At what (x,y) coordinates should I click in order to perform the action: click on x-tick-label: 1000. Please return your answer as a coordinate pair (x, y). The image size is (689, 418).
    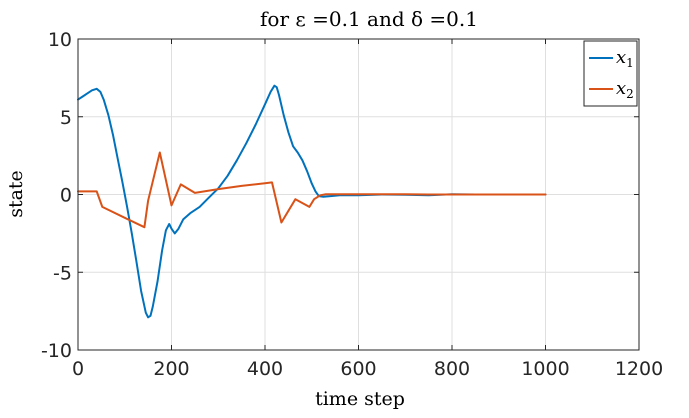
    Looking at the image, I should click on (545, 369).